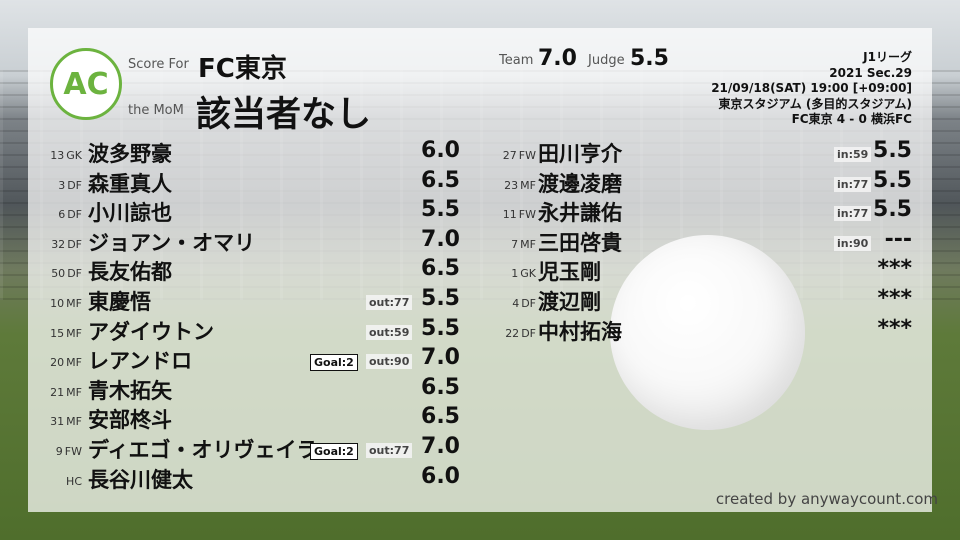 This screenshot has height=540, width=960. What do you see at coordinates (898, 239) in the screenshot?
I see `player-score: ---` at bounding box center [898, 239].